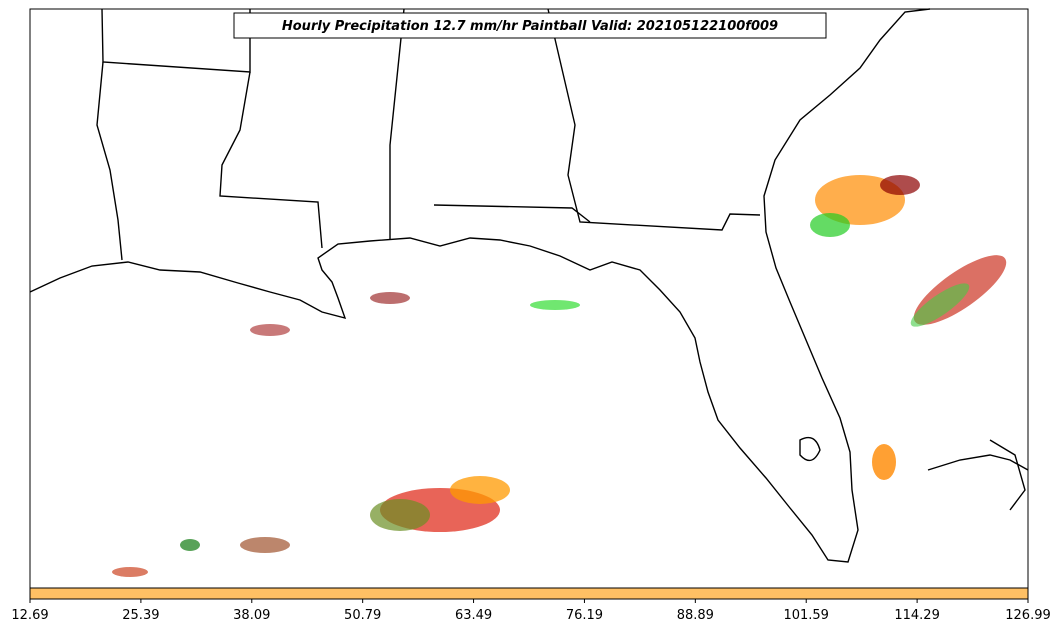 This screenshot has width=1062, height=633. What do you see at coordinates (251, 615) in the screenshot?
I see `colorbar-tick-label: 38.09` at bounding box center [251, 615].